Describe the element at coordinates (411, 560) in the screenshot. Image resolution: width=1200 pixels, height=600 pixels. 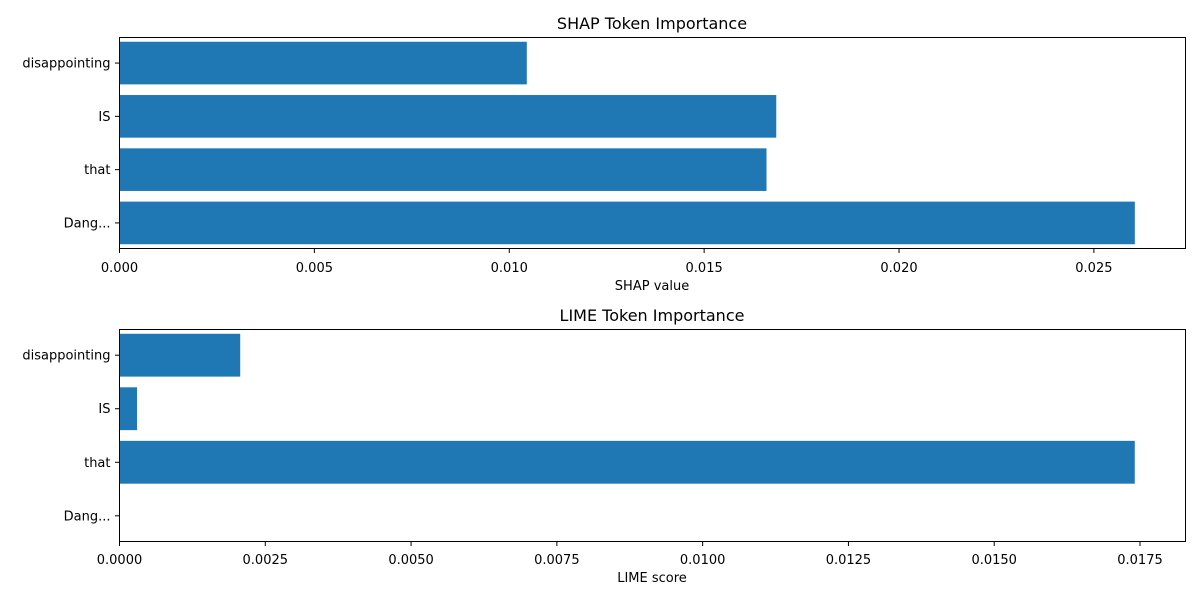
I see `x-tick-label: 0.0050` at that location.